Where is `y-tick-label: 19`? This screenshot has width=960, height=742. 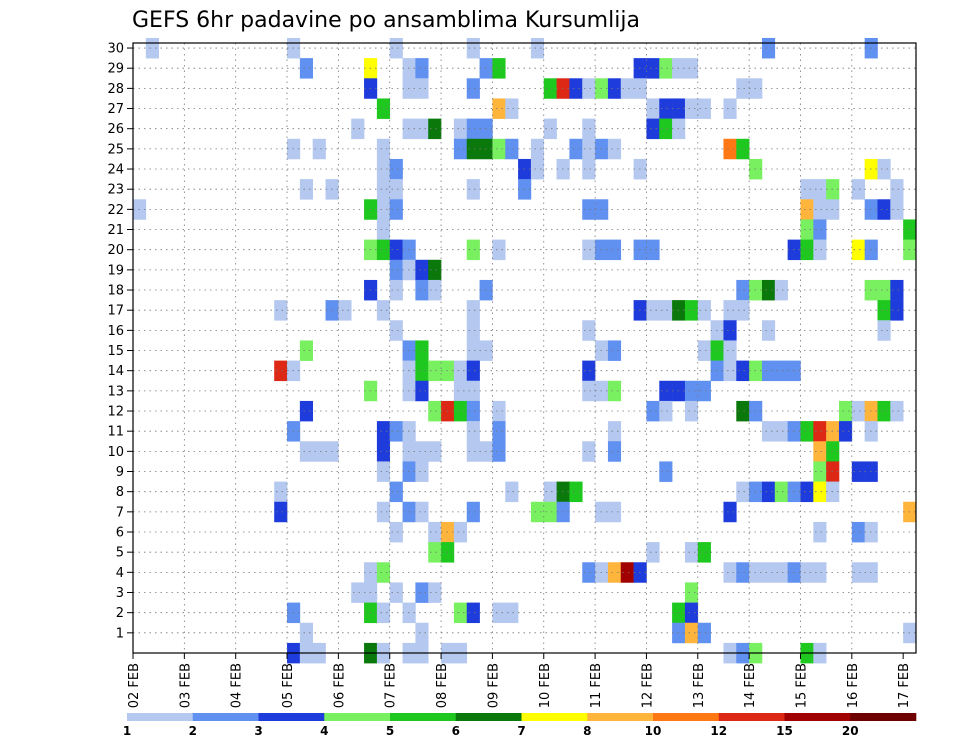
y-tick-label: 19 is located at coordinates (115, 270).